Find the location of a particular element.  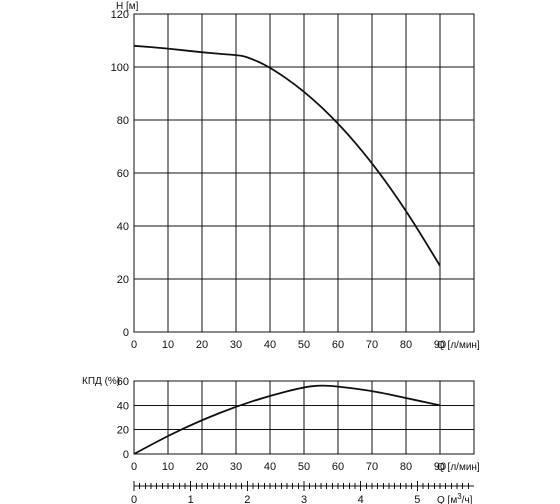

efficiency-chart-x-tick-label-90: 90 is located at coordinates (440, 467).